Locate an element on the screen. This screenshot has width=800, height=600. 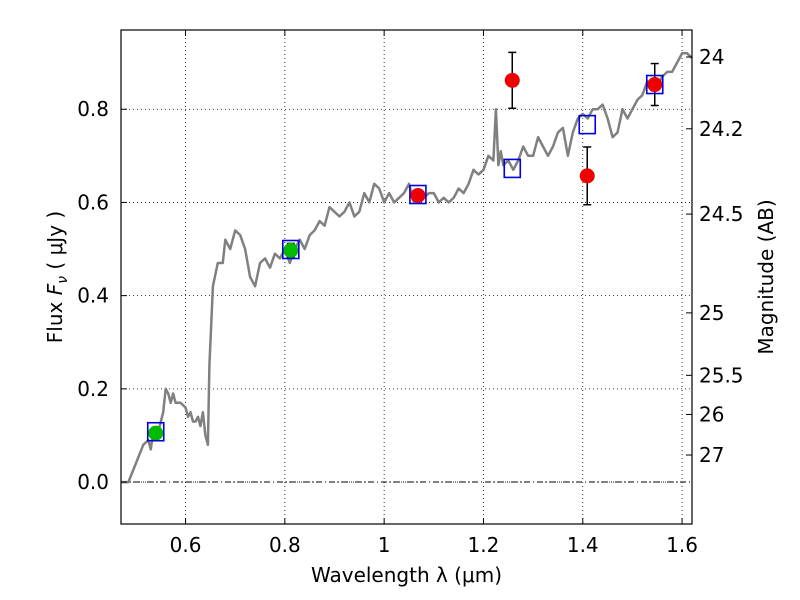
right-tick-label: 24.2 is located at coordinates (721, 129).